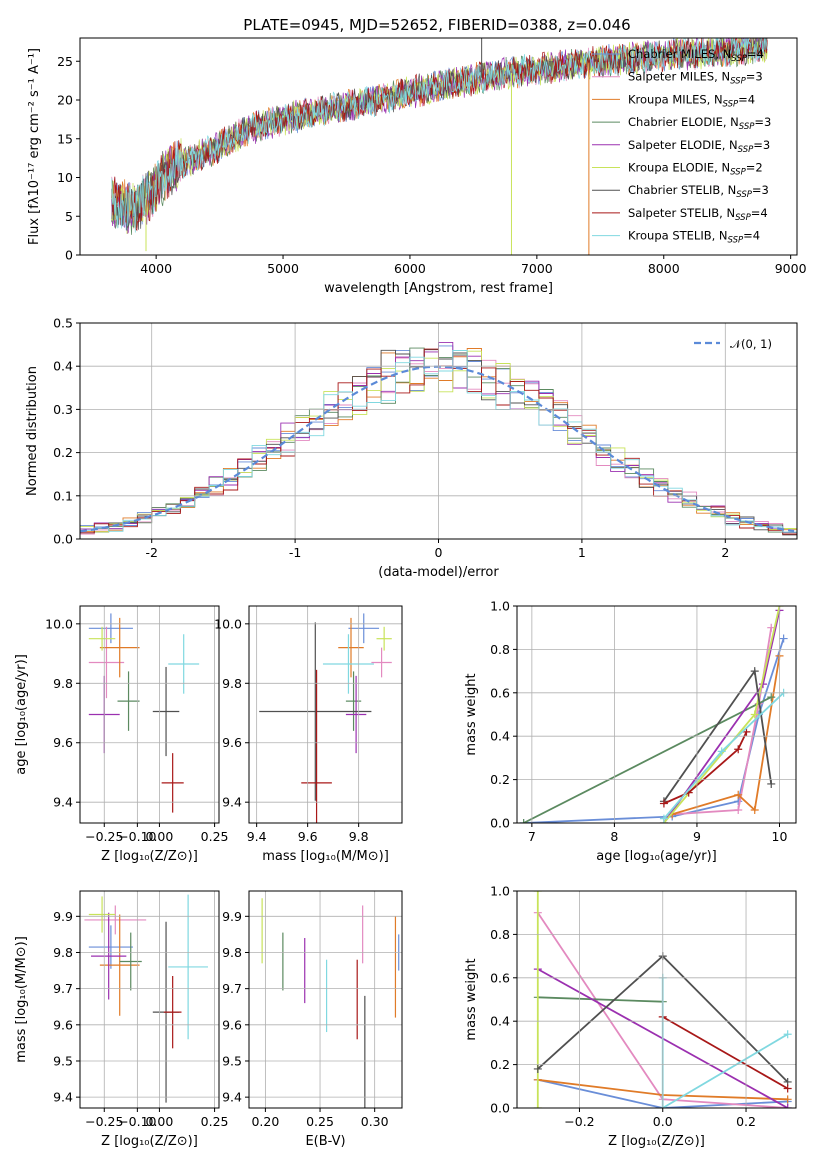 The image size is (819, 1170). Describe the element at coordinates (695, 169) in the screenshot. I see `legend-label: Kroupa ELODIE, NSSP=2` at that location.